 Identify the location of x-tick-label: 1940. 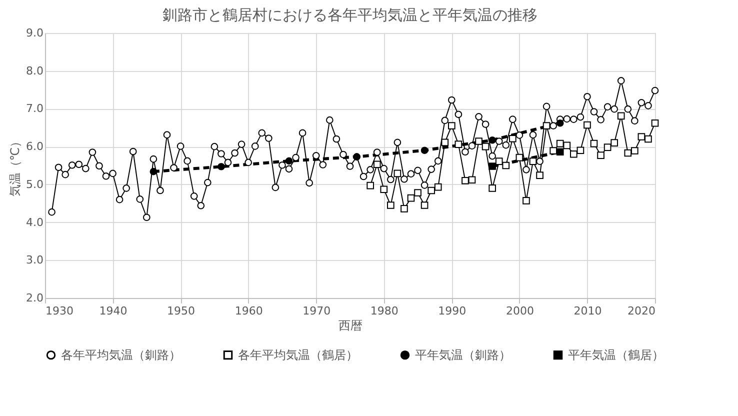
(113, 311).